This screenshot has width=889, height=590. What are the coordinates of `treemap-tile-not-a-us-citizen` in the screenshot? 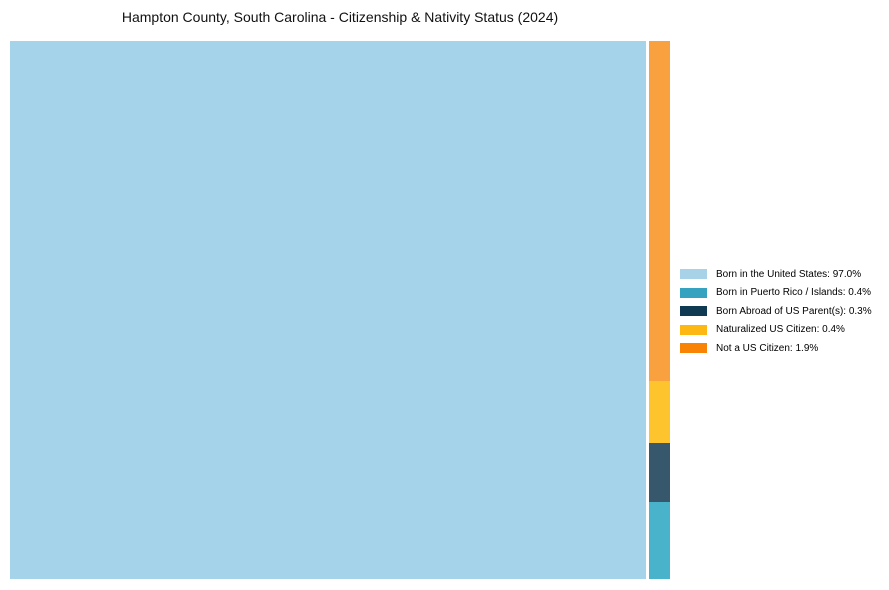 It's located at (659, 211).